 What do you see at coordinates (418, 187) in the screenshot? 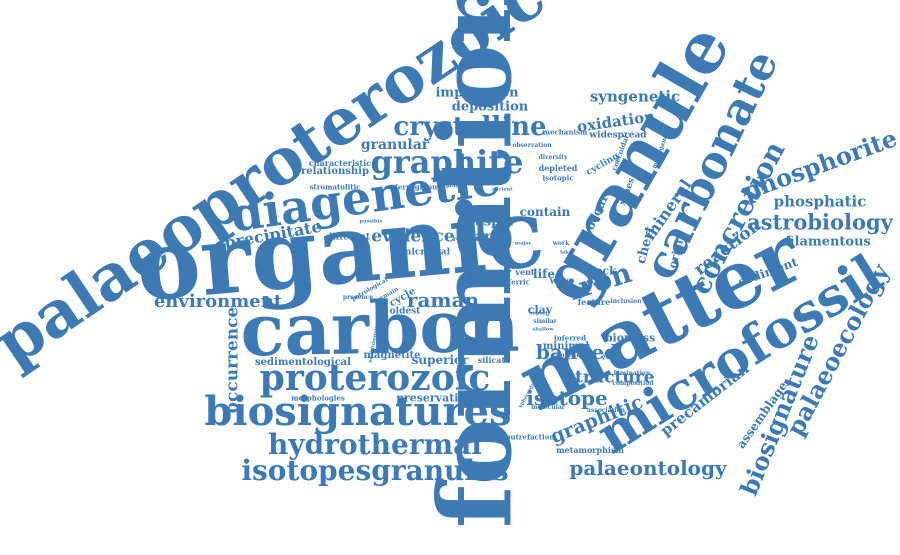
I see `word-ferruginous: ferruginous` at bounding box center [418, 187].